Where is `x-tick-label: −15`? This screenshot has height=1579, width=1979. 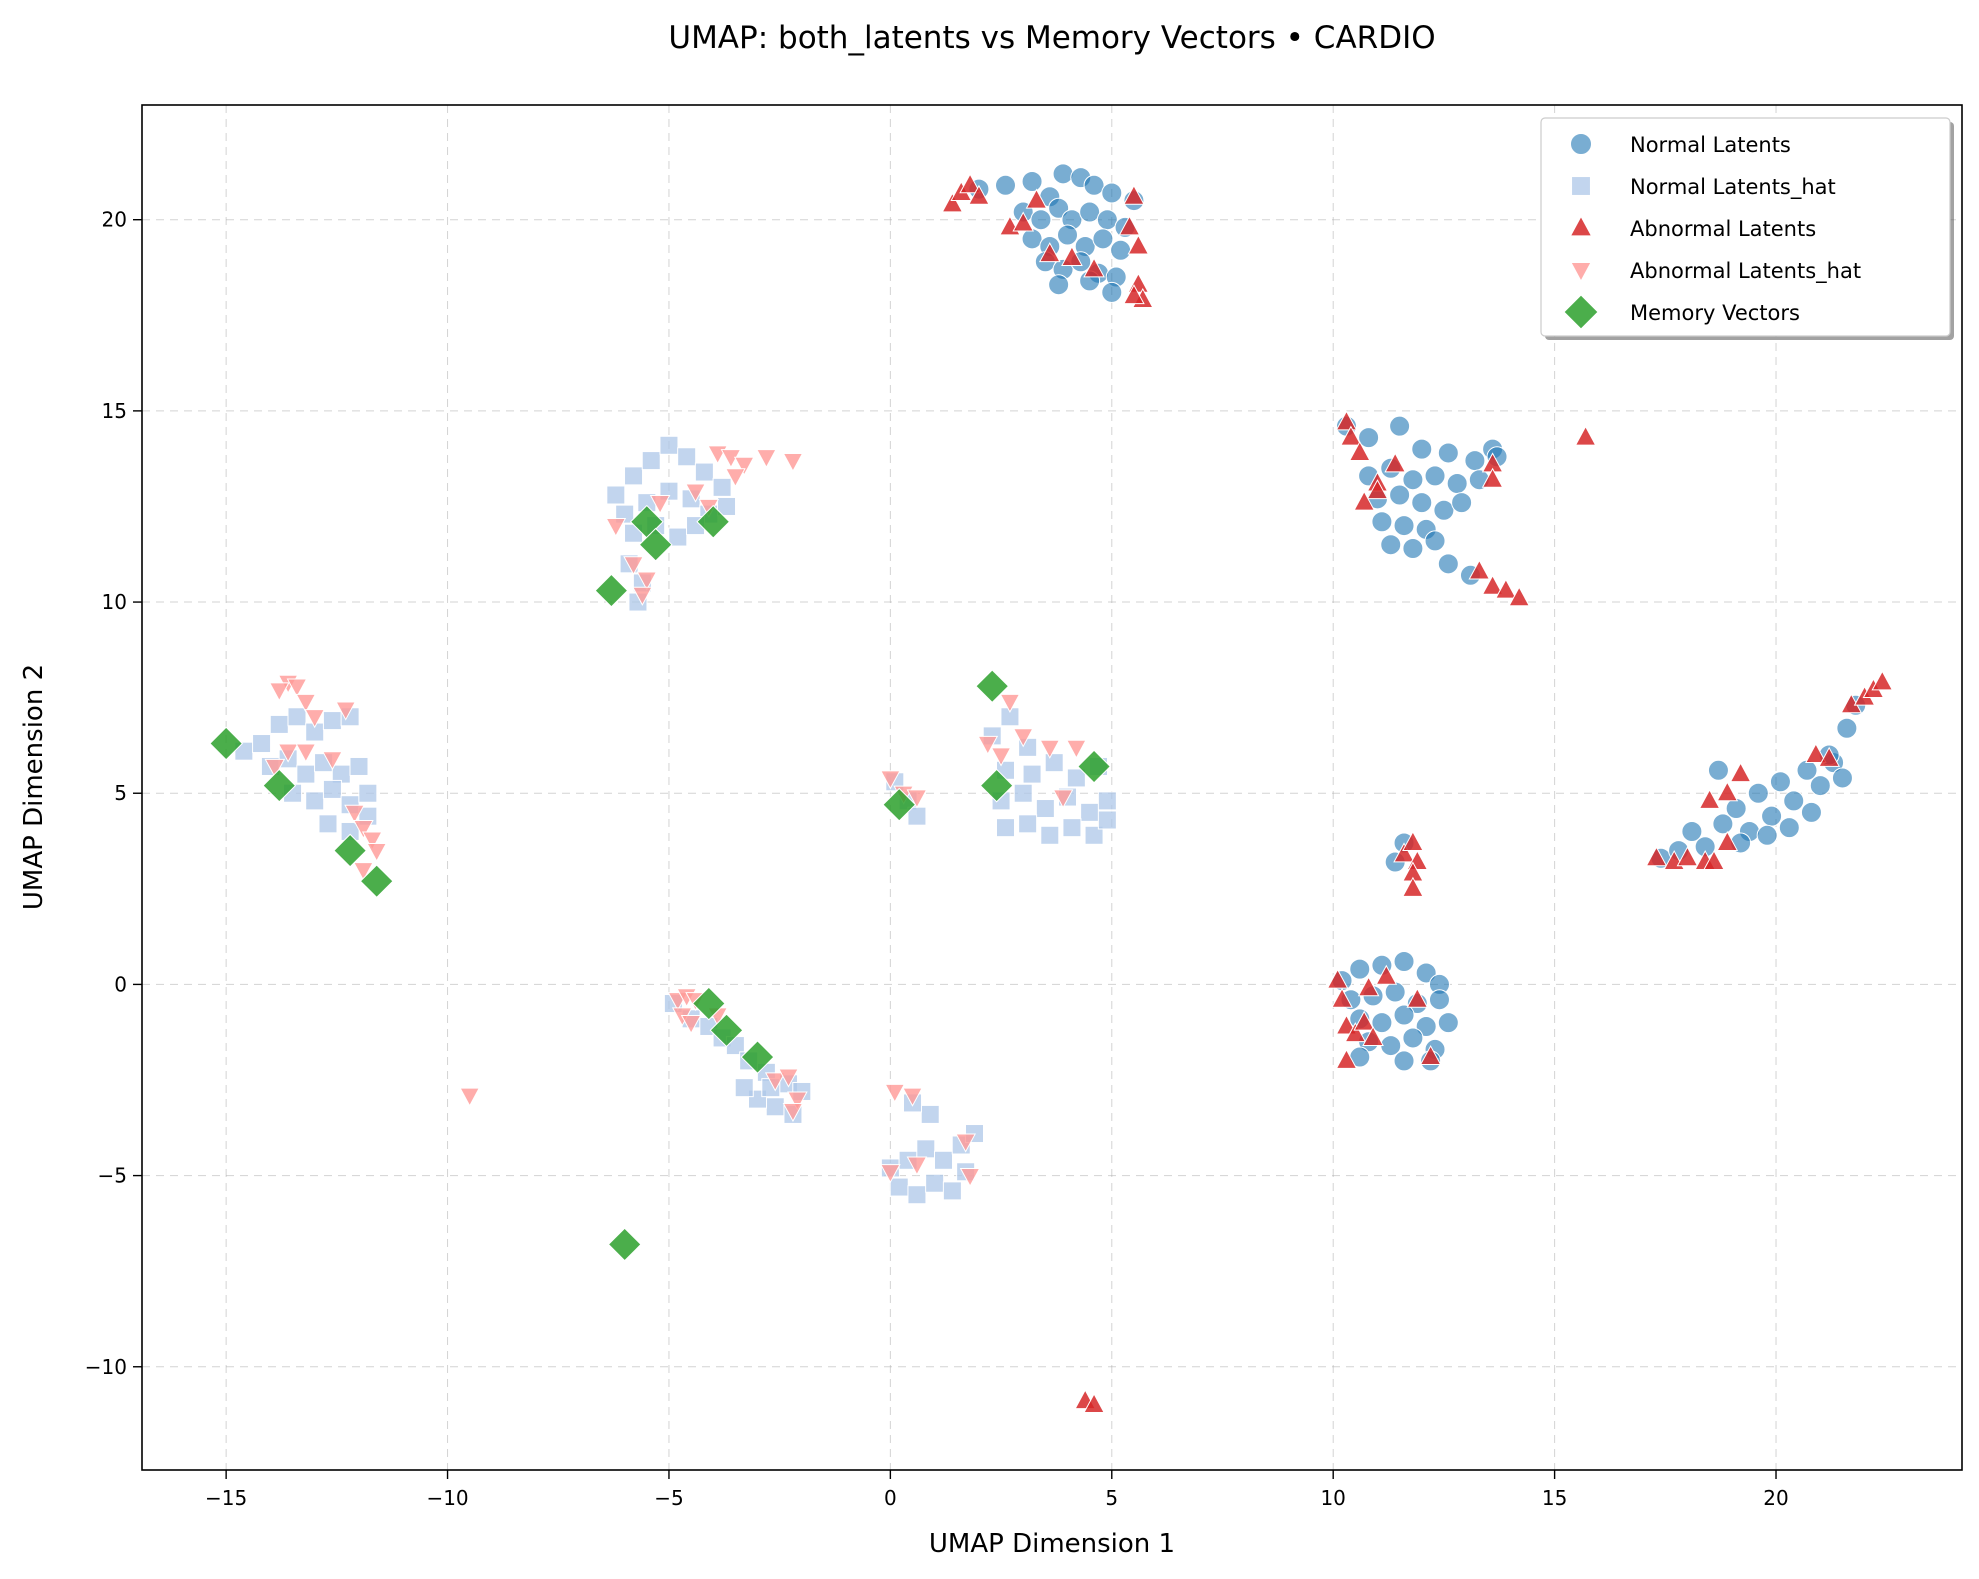
x-tick-label: −15 is located at coordinates (226, 1498).